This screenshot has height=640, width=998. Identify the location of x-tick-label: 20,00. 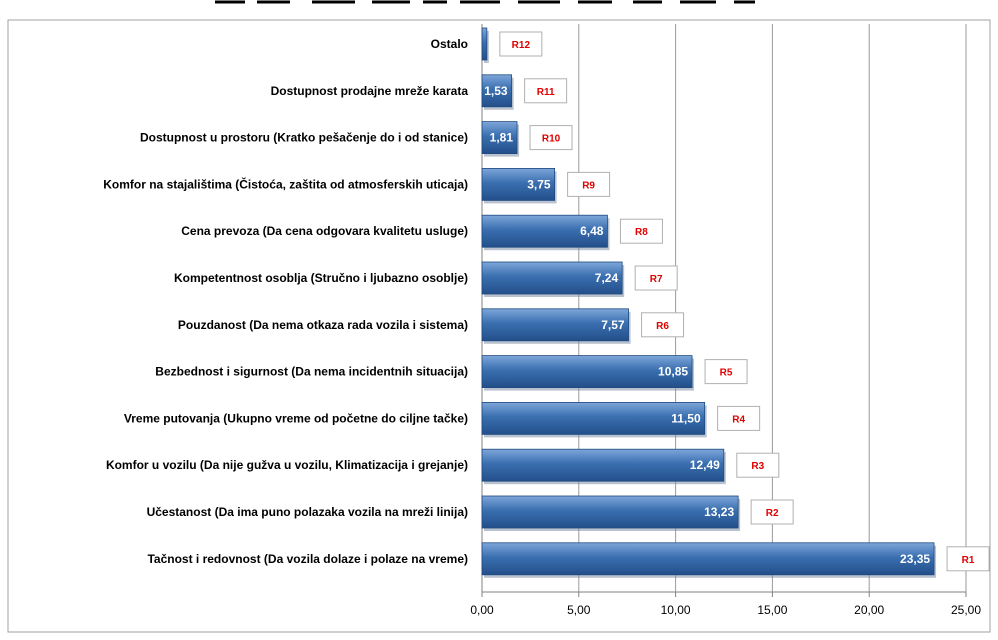
(869, 610).